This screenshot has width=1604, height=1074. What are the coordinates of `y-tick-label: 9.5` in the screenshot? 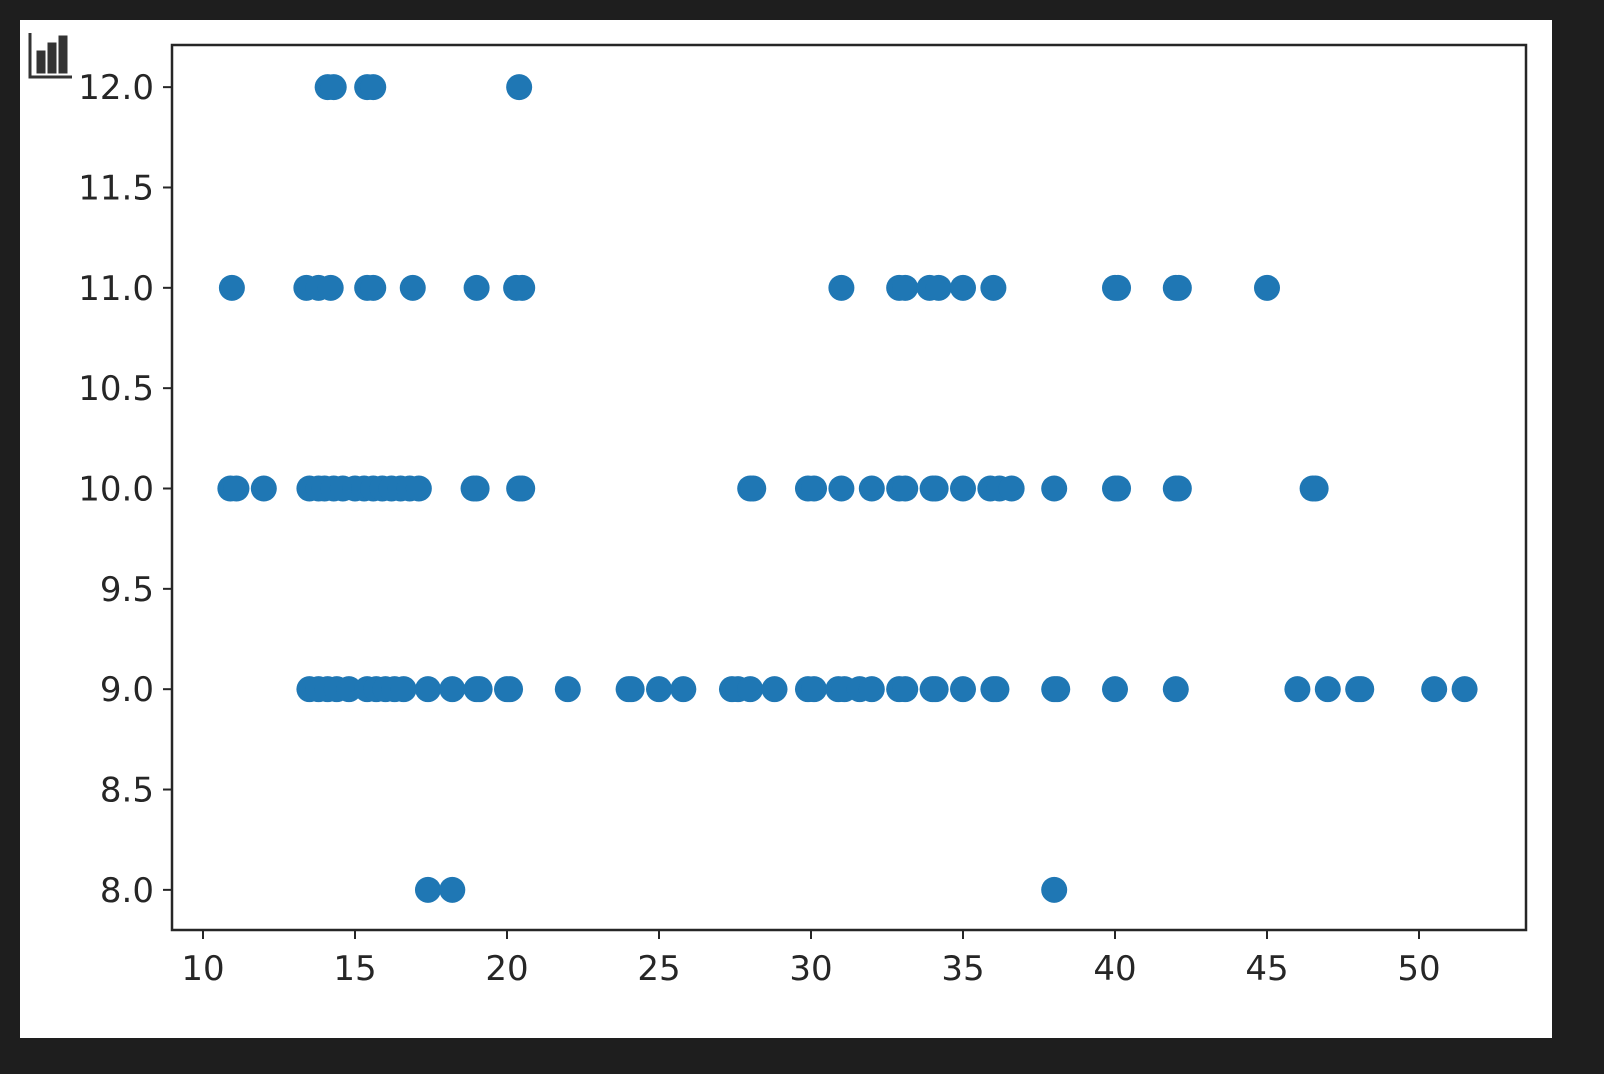 It's located at (127, 590).